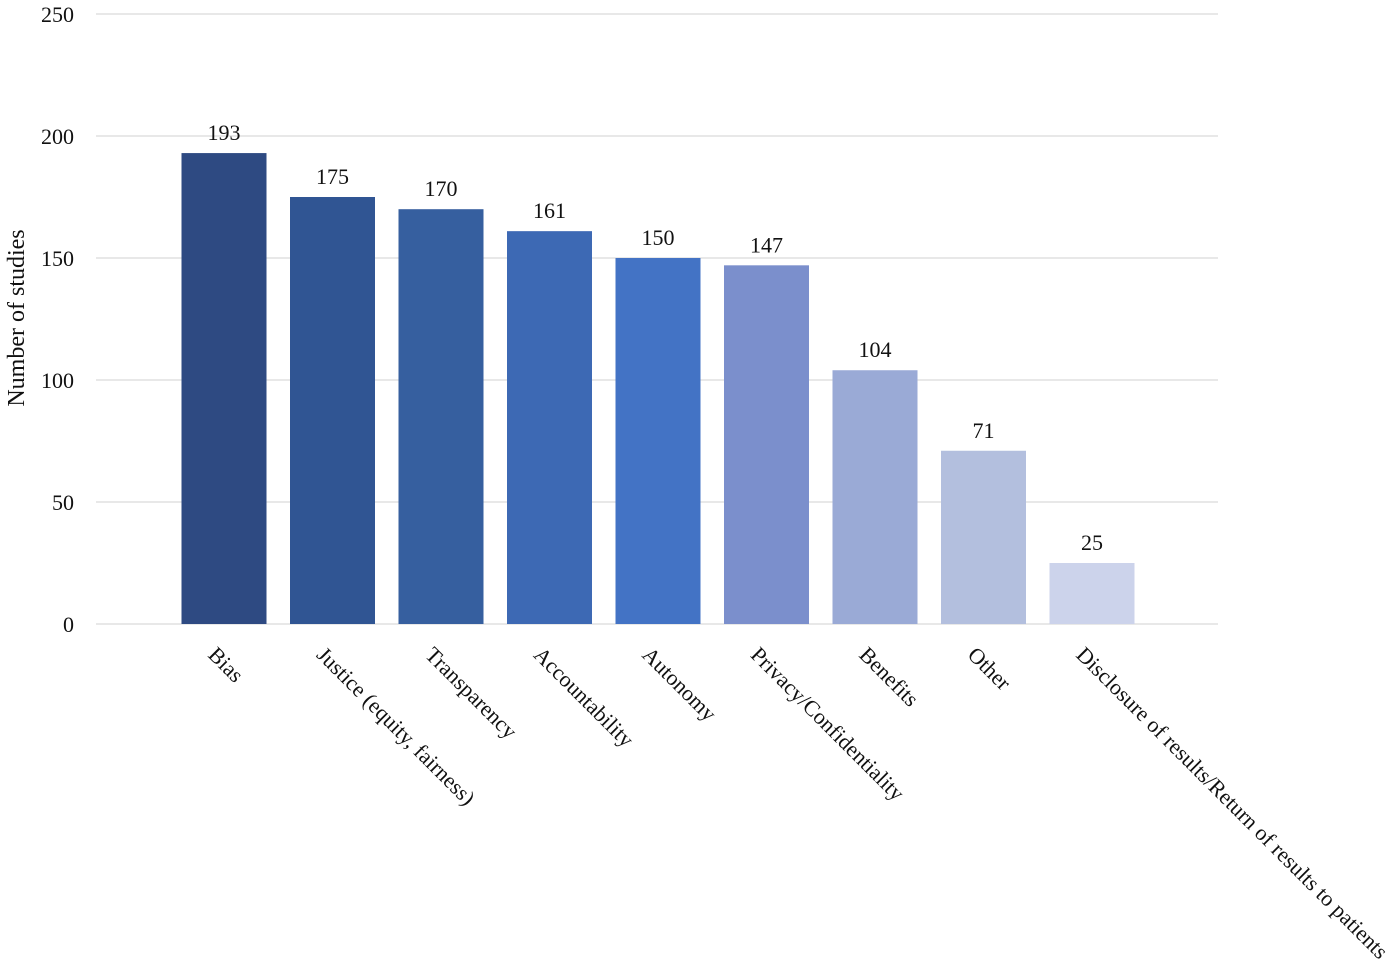 The image size is (1395, 978). I want to click on data-label: 147, so click(766, 244).